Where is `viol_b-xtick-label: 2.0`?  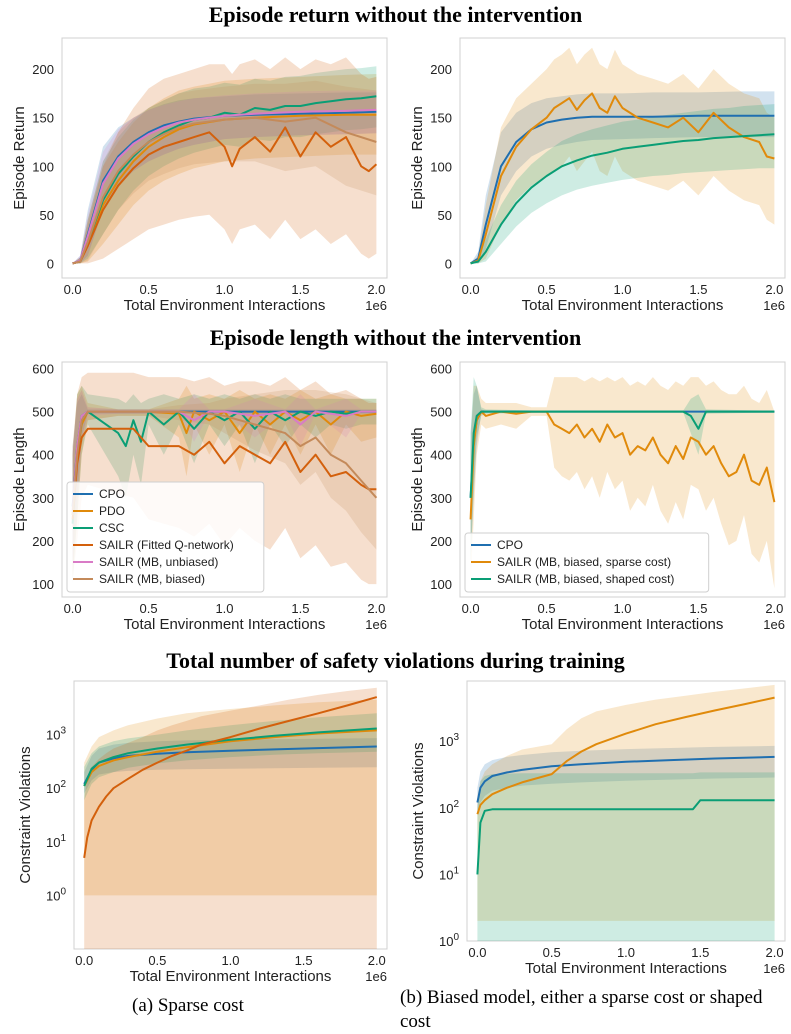
viol_b-xtick-label: 2.0 is located at coordinates (775, 952).